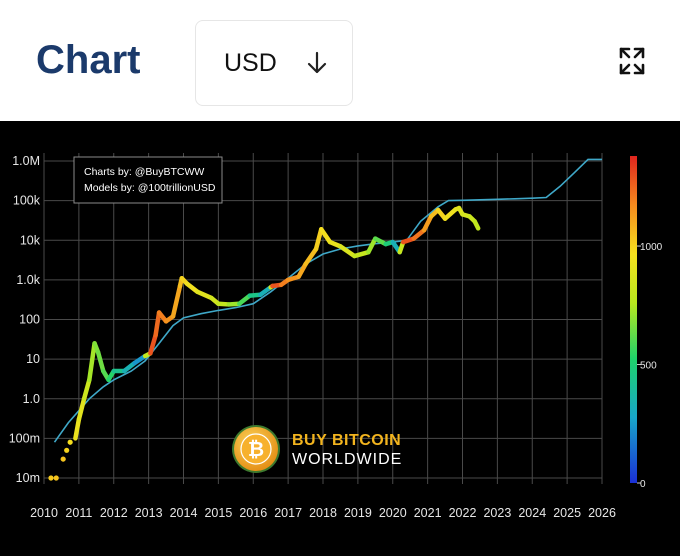 This screenshot has height=556, width=680. What do you see at coordinates (253, 513) in the screenshot?
I see `x-tick-label: 2016` at bounding box center [253, 513].